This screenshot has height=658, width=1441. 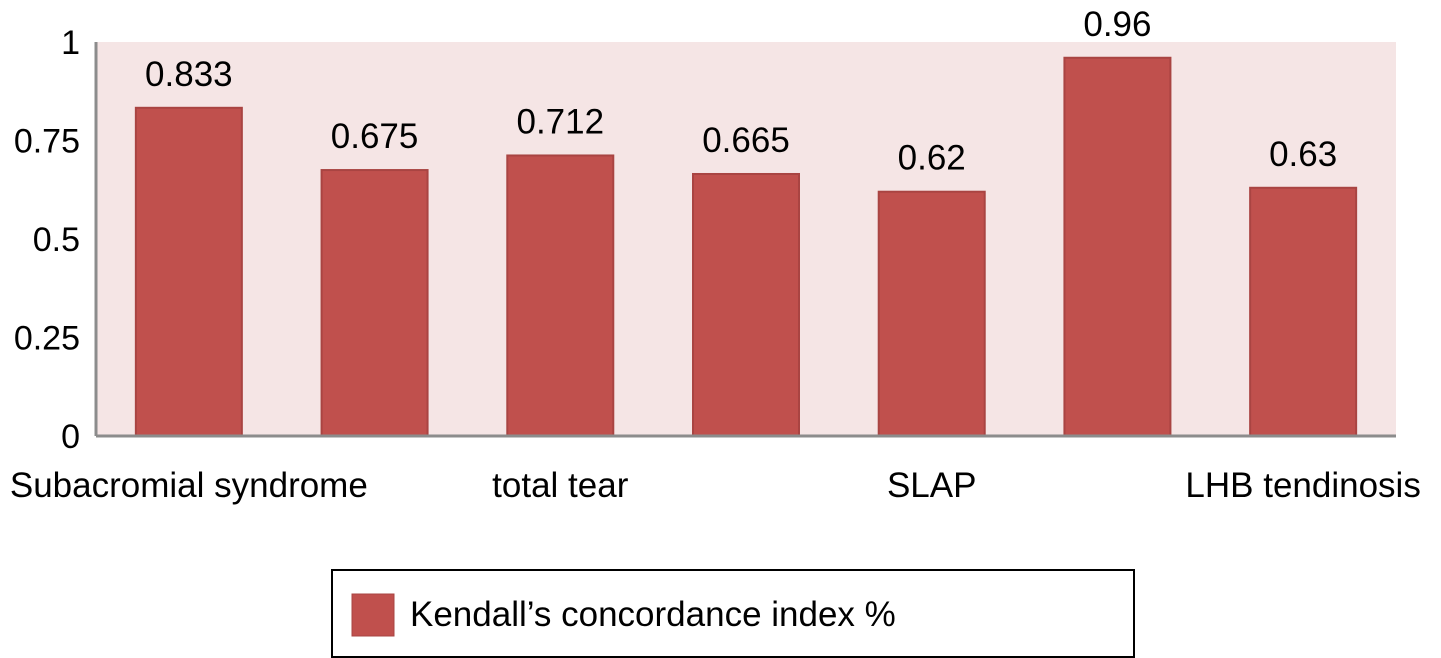 I want to click on y-tick-label: 0, so click(x=70, y=437).